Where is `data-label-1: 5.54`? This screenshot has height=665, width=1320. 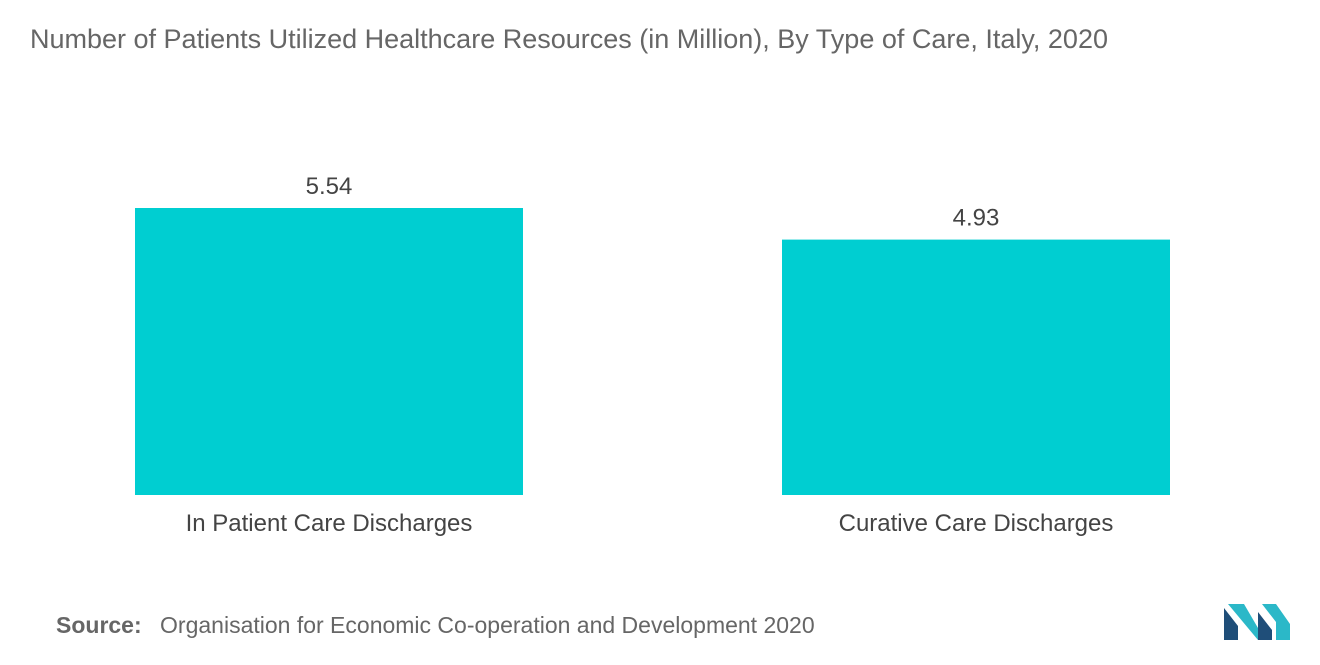 data-label-1: 5.54 is located at coordinates (329, 186).